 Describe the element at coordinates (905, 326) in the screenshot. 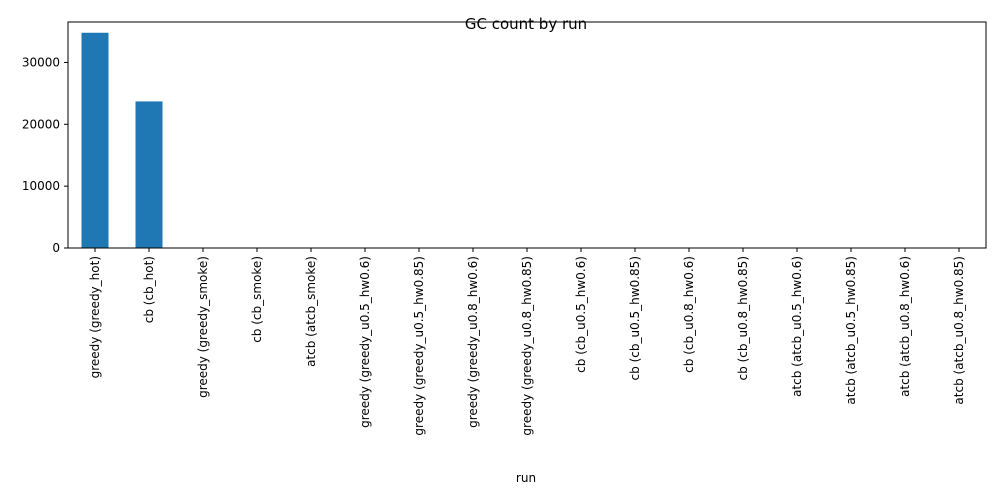

I see `x-tick-label: atcb (atcb_u0.8_hw0.6)` at that location.